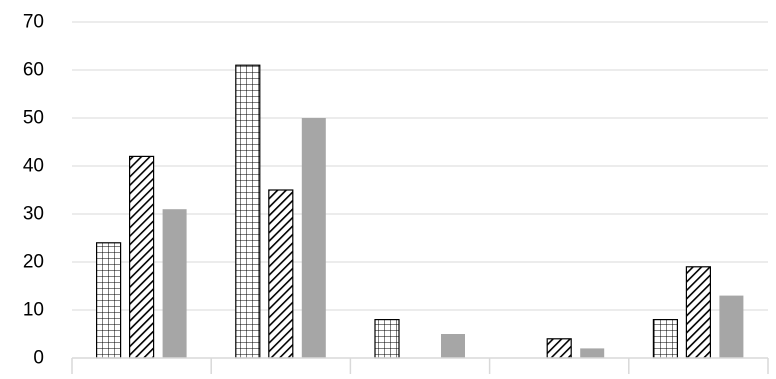  Describe the element at coordinates (33, 214) in the screenshot. I see `y-tick-label: 30` at that location.